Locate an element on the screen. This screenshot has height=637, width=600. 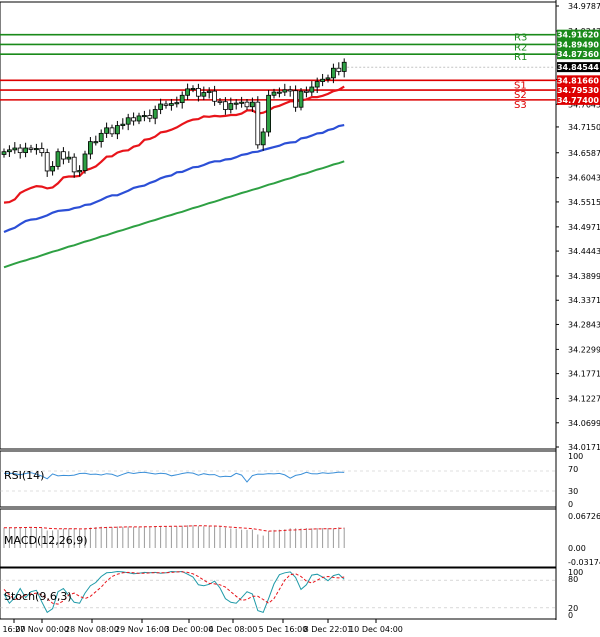
stoch-tick-label: 20 is located at coordinates (573, 608).